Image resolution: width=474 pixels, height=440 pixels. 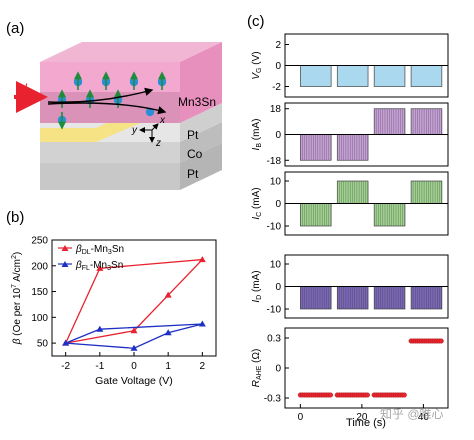 What do you see at coordinates (274, 161) in the screenshot?
I see `y-tick-label: -18` at bounding box center [274, 161].